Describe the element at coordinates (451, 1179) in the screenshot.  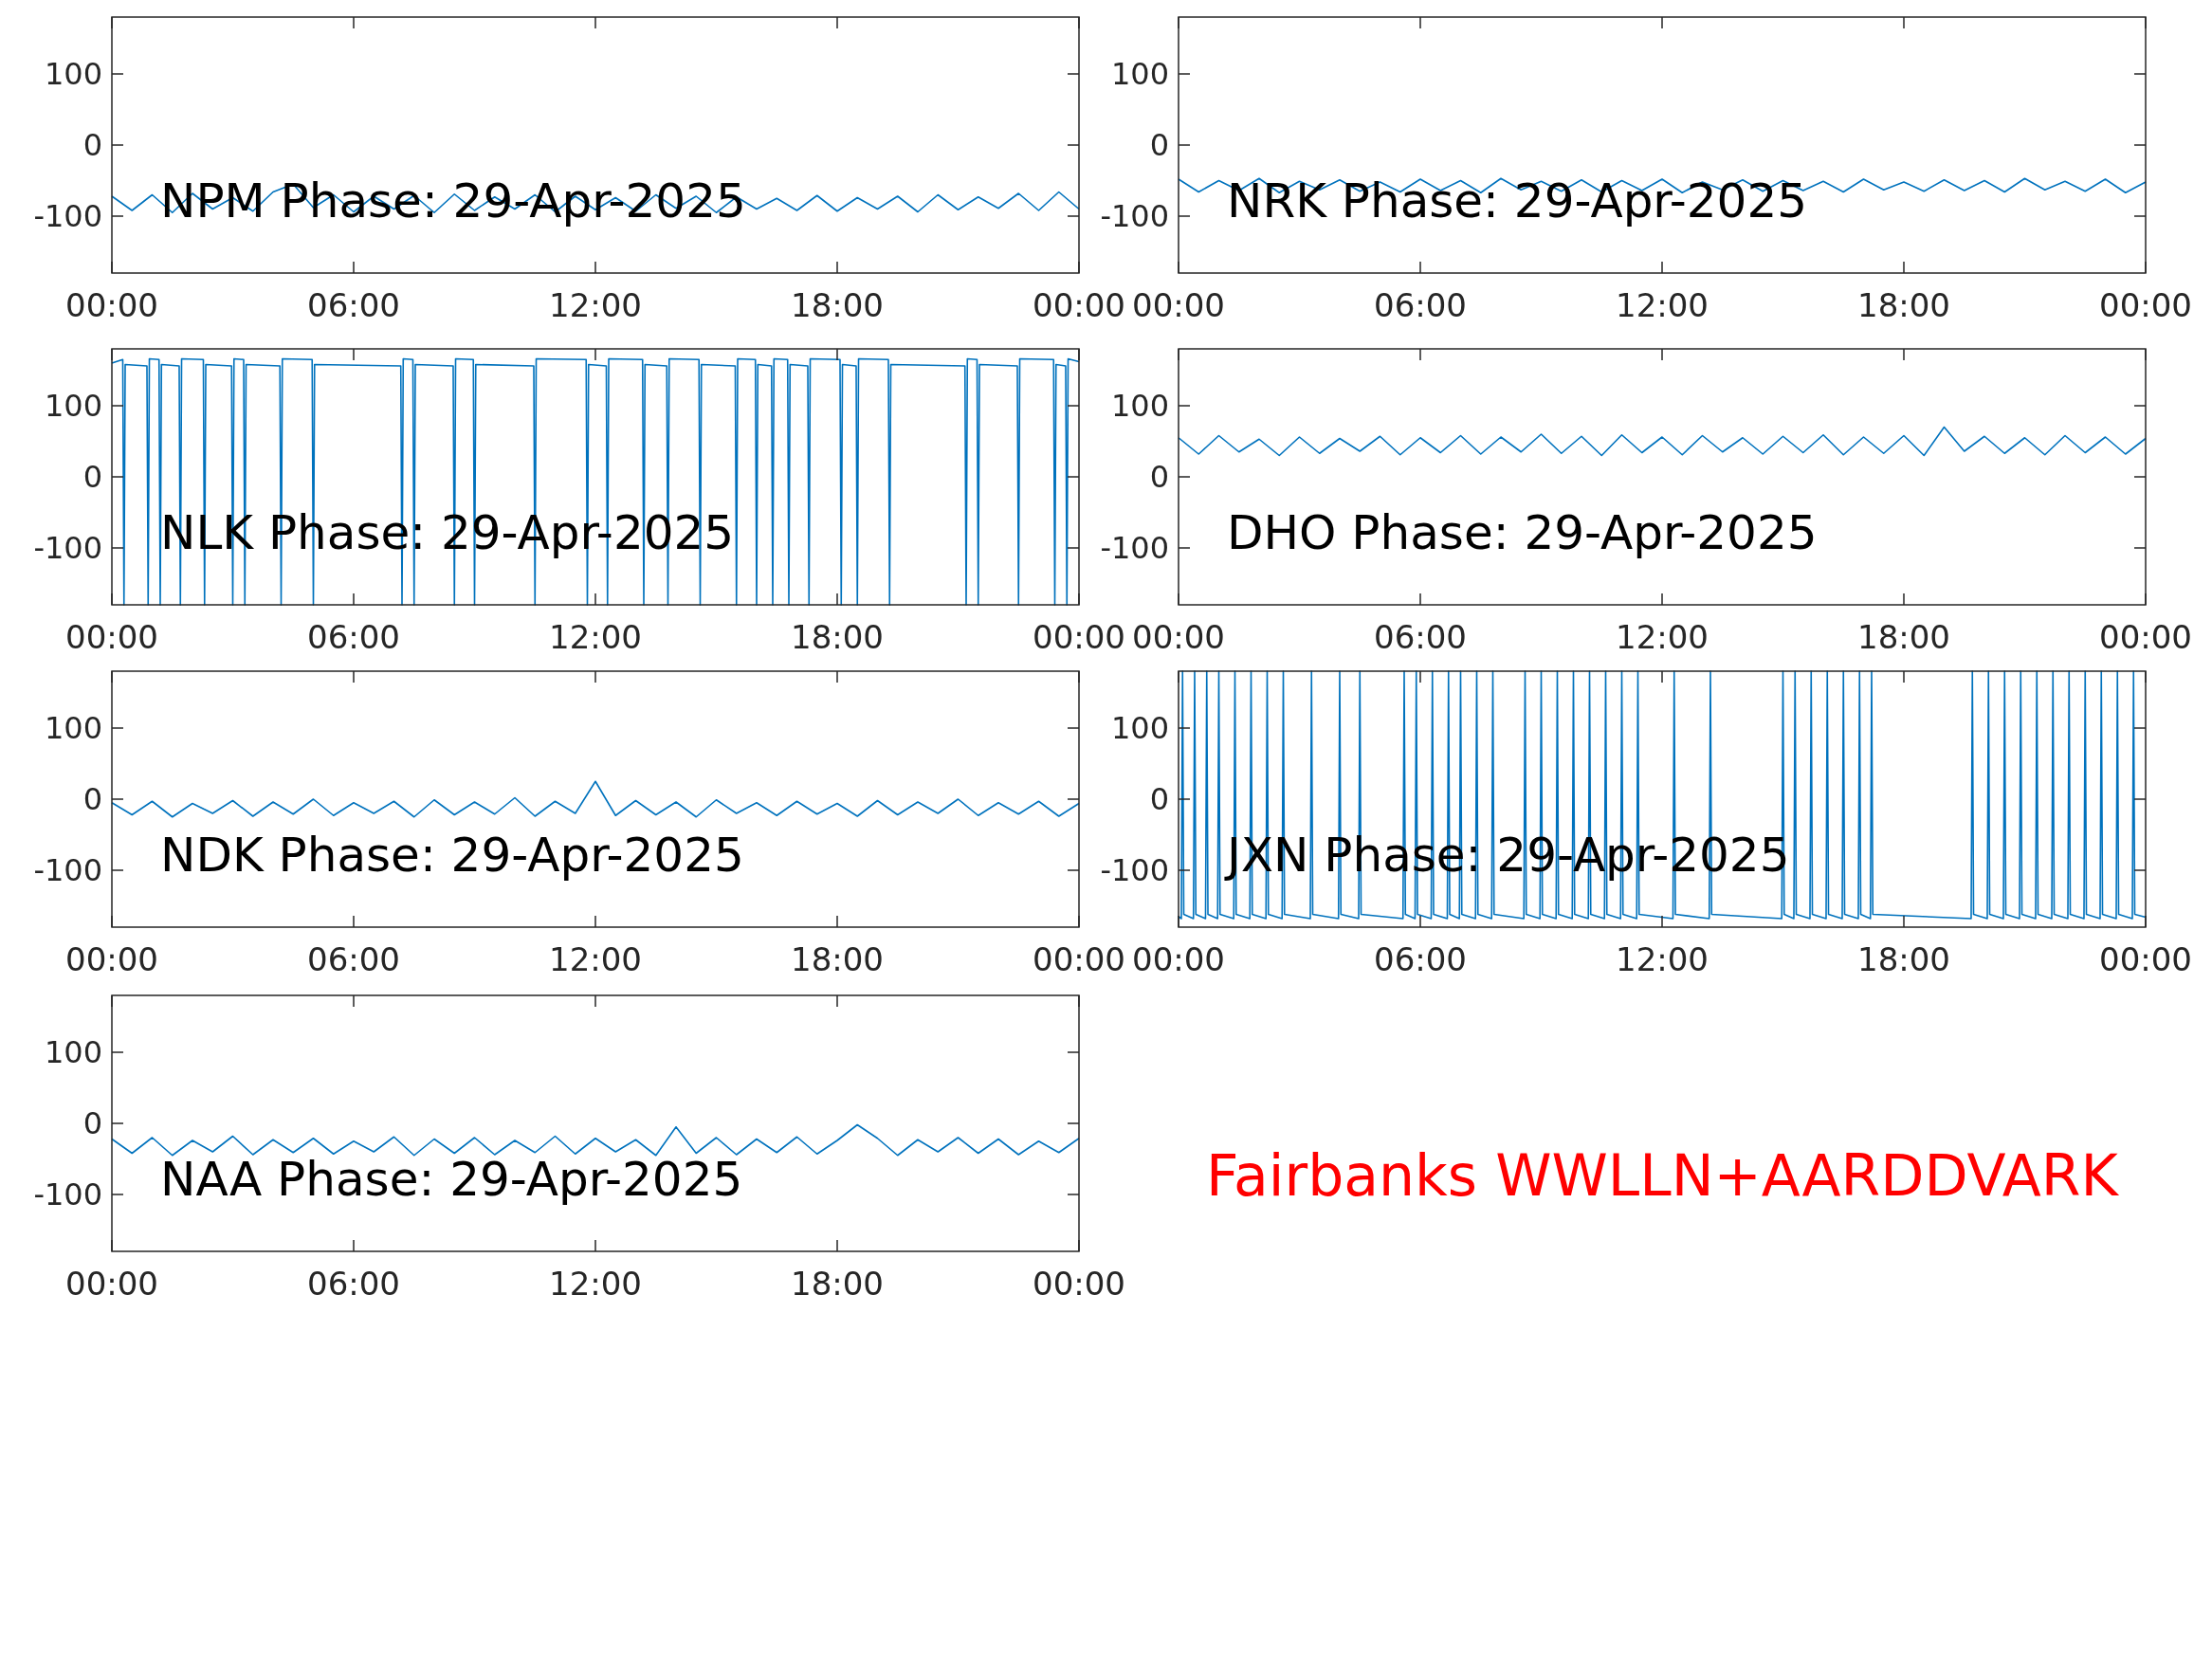
I see `text: NAA Phase: 29-Apr-2025` at that location.